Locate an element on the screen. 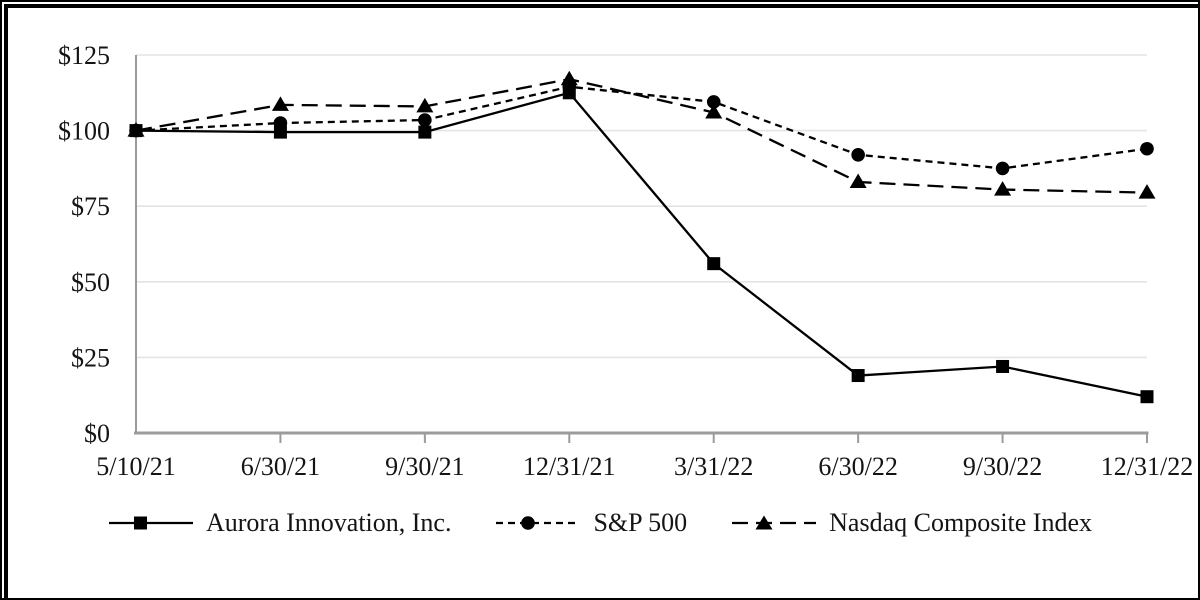  legend-item-sp500: S&P 500 is located at coordinates (591, 523).